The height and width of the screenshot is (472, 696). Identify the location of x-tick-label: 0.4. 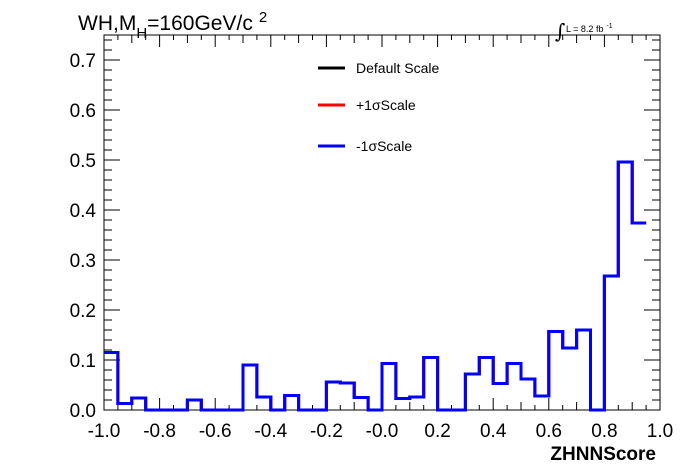
(493, 431).